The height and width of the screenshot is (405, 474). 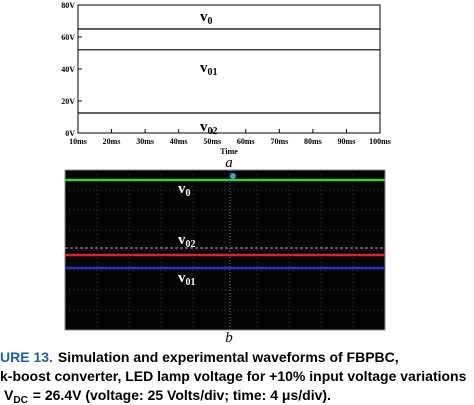 I want to click on x-tick-label: 30ms, so click(x=145, y=141).